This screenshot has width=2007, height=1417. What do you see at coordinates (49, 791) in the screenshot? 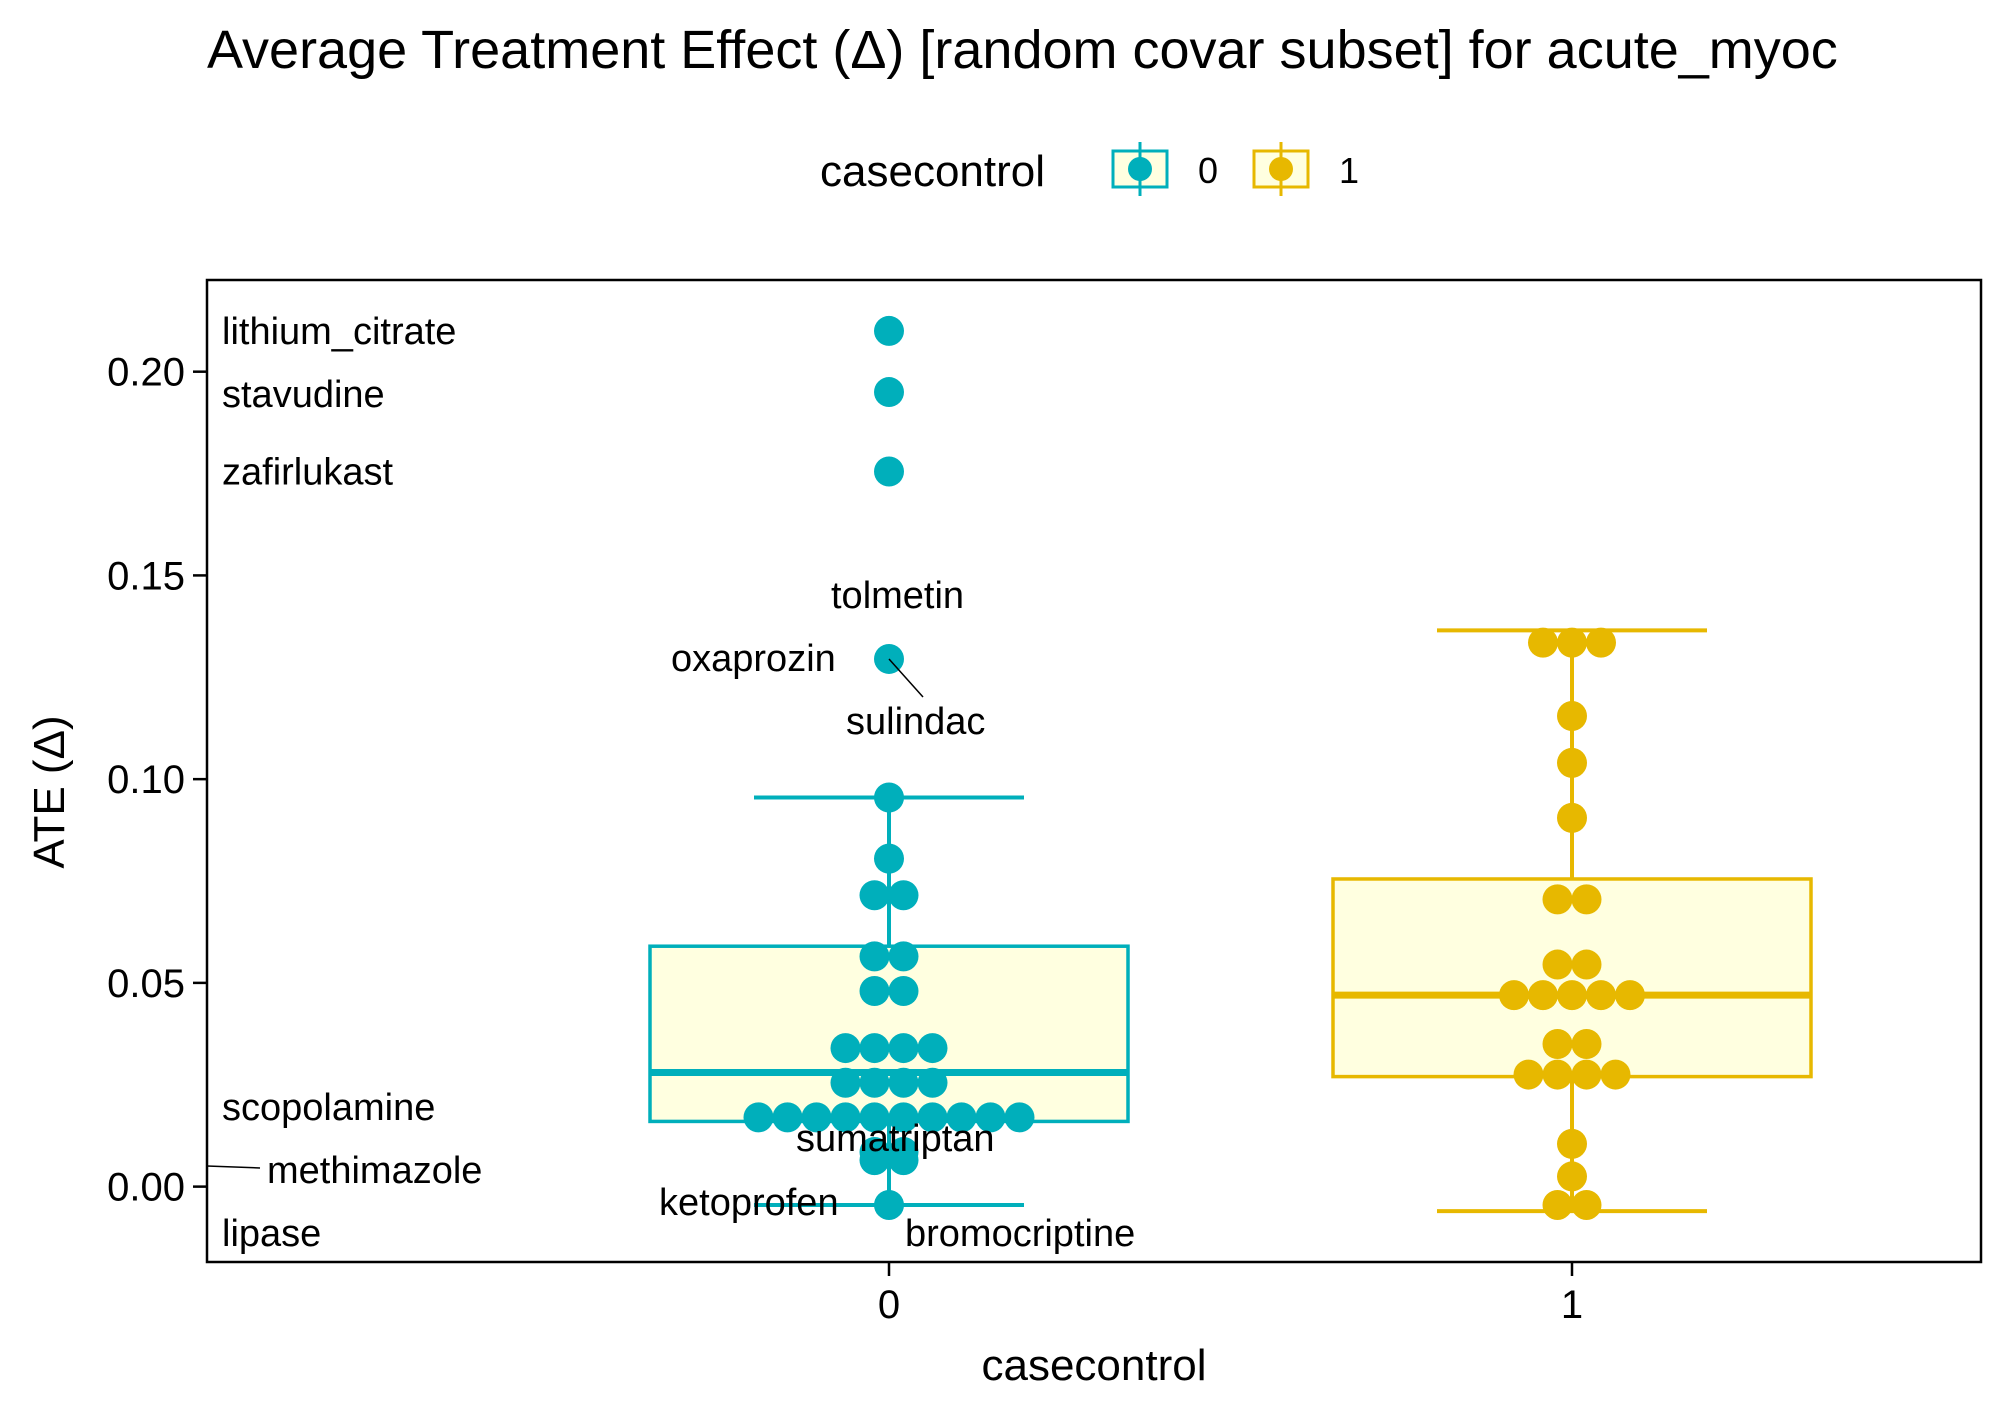
I see `y-axis-title: ATE (Δ)` at bounding box center [49, 791].